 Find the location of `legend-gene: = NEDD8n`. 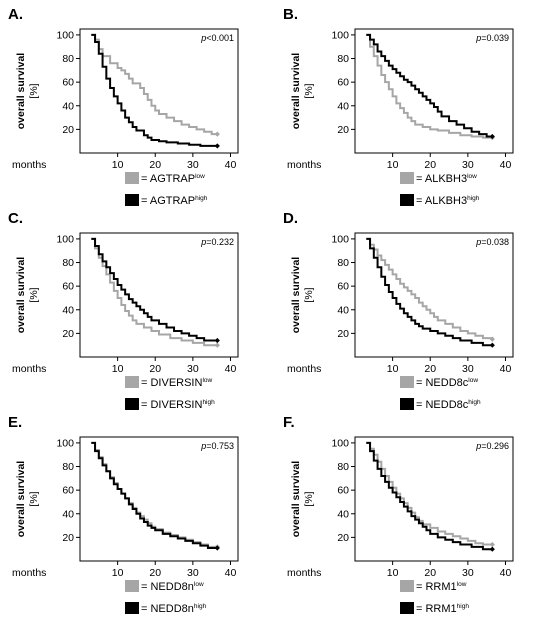

legend-gene: = NEDD8n is located at coordinates (167, 609).